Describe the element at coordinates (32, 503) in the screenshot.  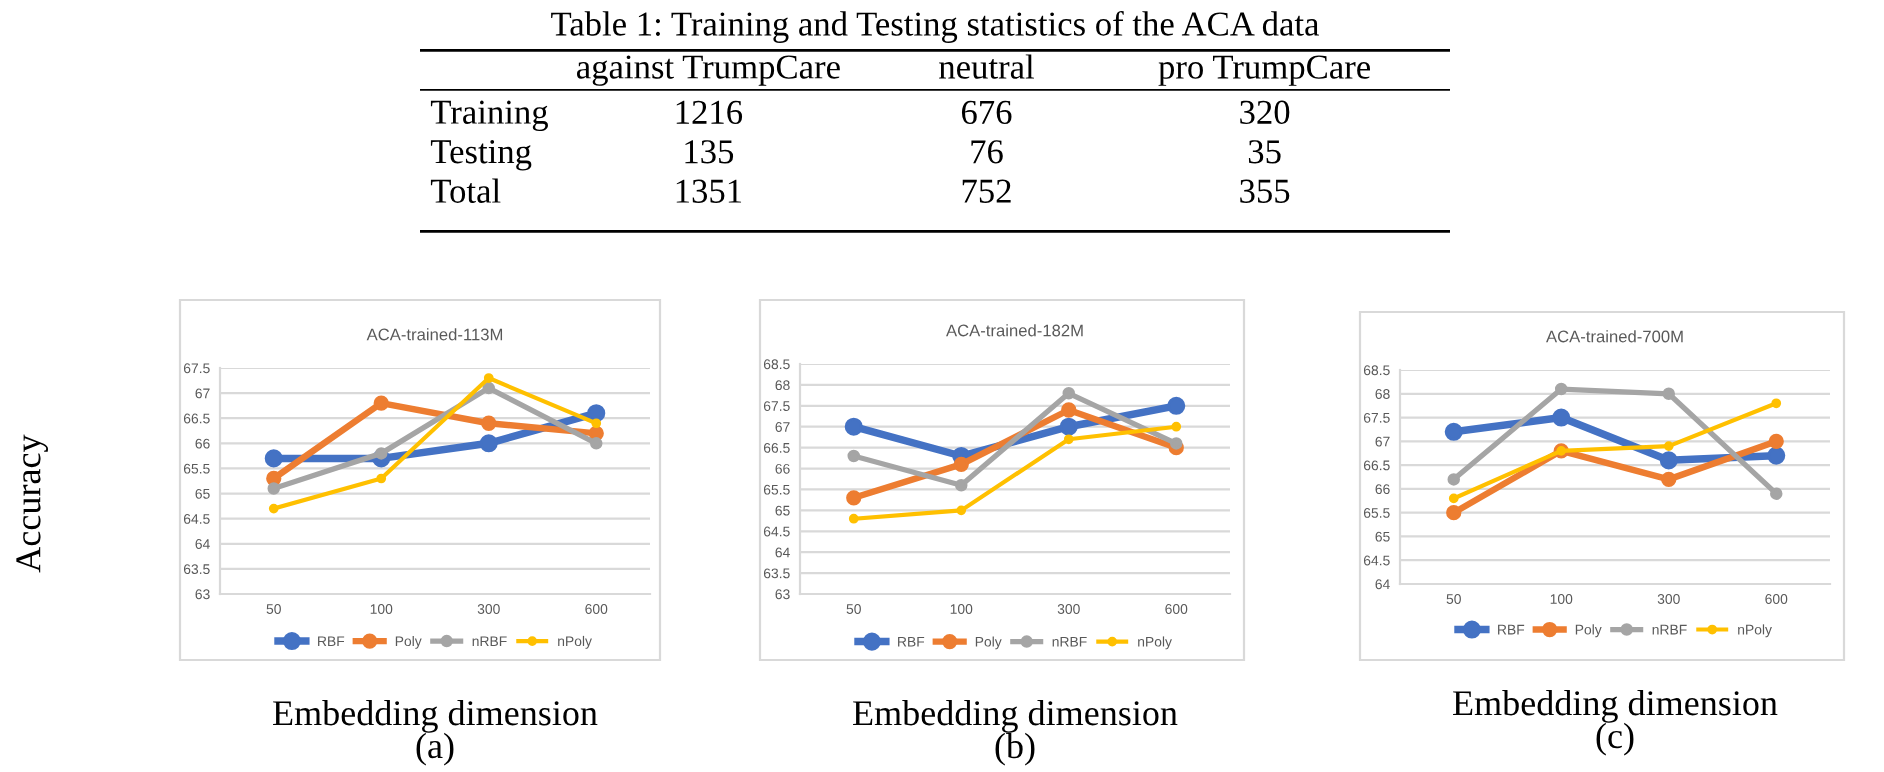
I see `y-axis-title: Accuracy` at that location.